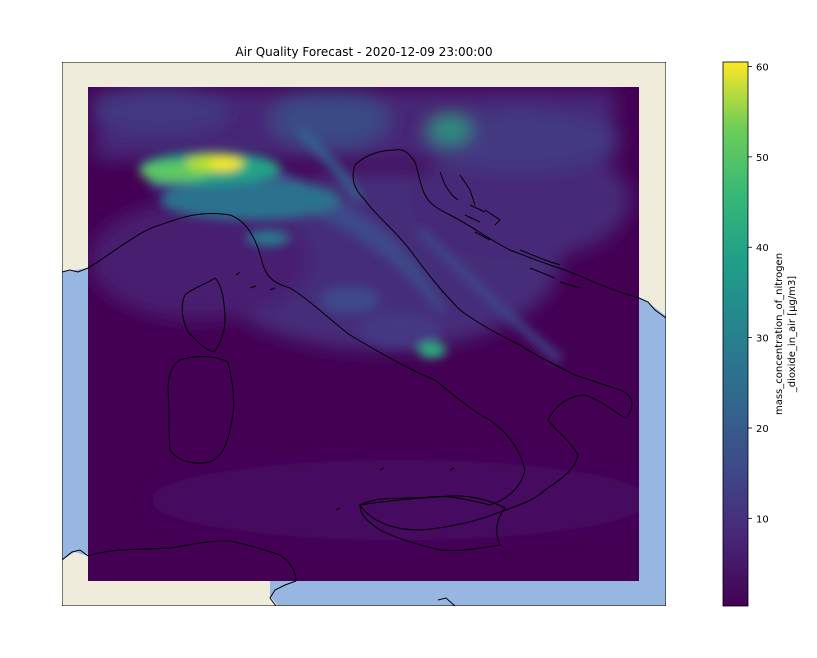 Image resolution: width=817 pixels, height=658 pixels. What do you see at coordinates (652, 452) in the screenshot?
I see `sea-east` at bounding box center [652, 452].